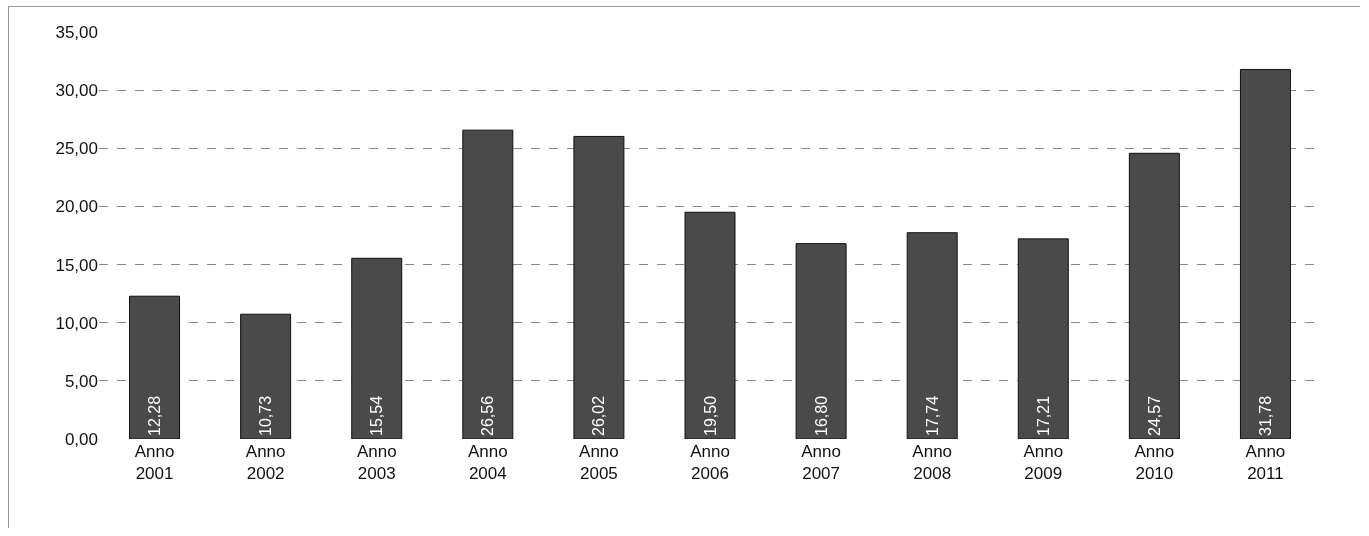 This screenshot has height=536, width=1369. What do you see at coordinates (76, 149) in the screenshot?
I see `y-tick-label: 25,00` at bounding box center [76, 149].